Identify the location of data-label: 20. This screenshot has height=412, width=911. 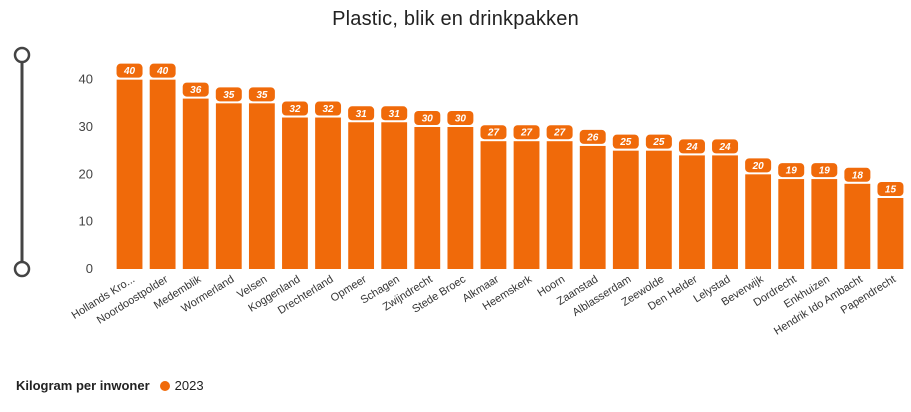
(758, 166).